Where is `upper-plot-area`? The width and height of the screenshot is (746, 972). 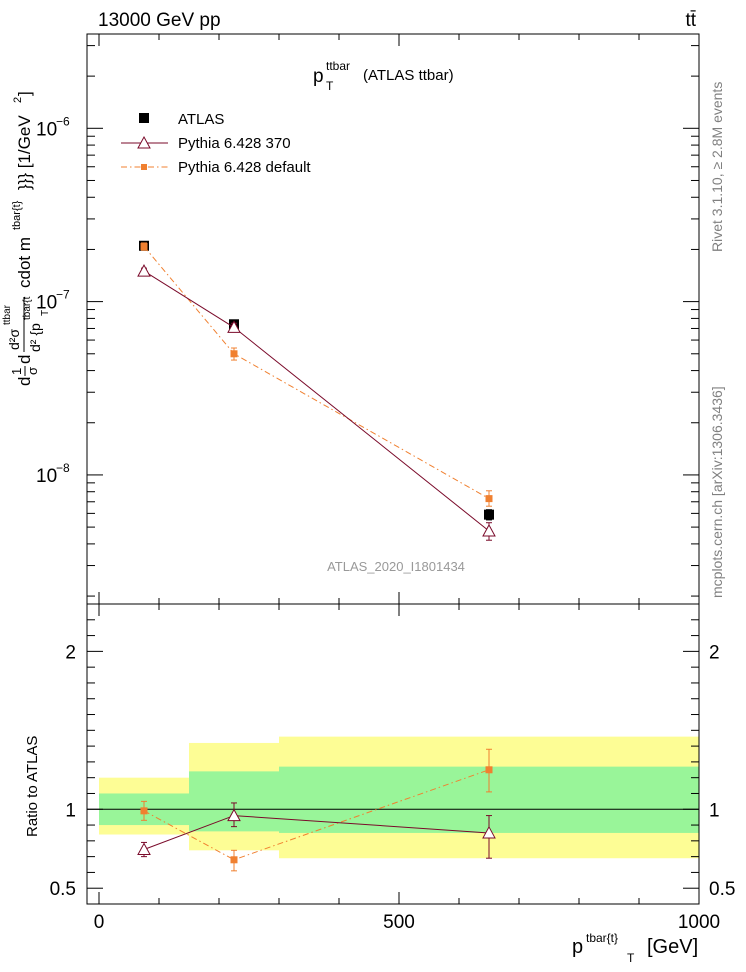 upper-plot-area is located at coordinates (316, 390).